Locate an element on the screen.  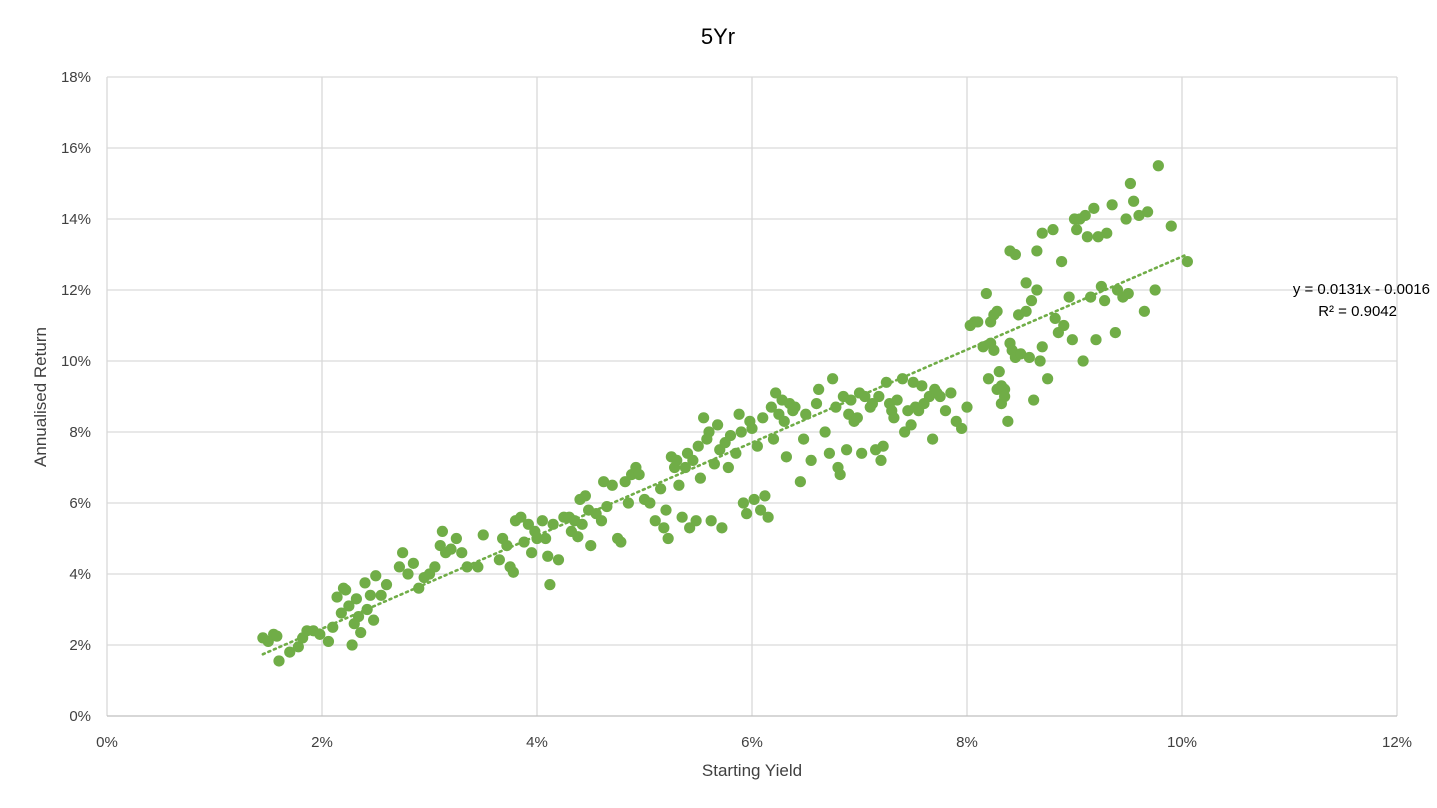
x-tick-label: 4% is located at coordinates (537, 742).